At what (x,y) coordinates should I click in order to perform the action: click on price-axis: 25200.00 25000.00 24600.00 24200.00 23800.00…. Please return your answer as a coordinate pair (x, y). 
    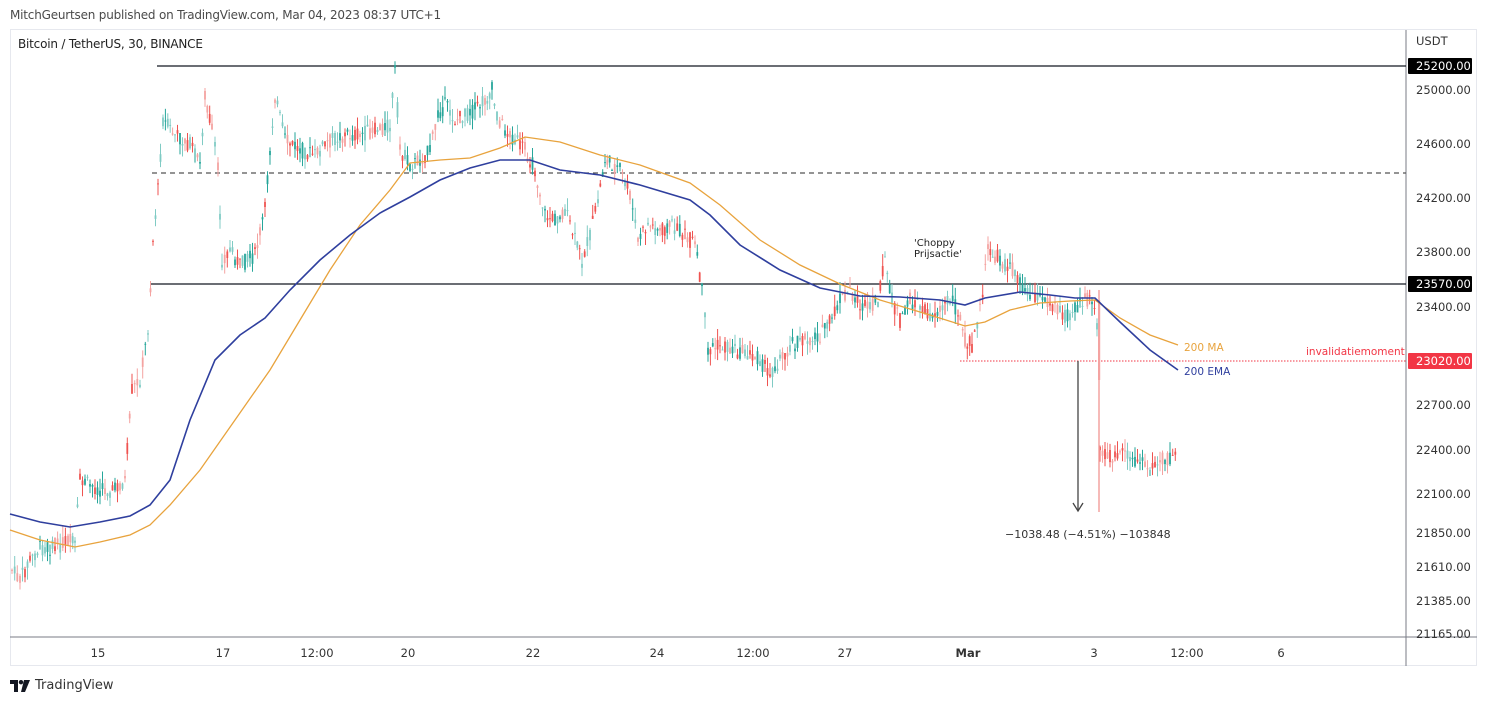
    Looking at the image, I should click on (1440, 349).